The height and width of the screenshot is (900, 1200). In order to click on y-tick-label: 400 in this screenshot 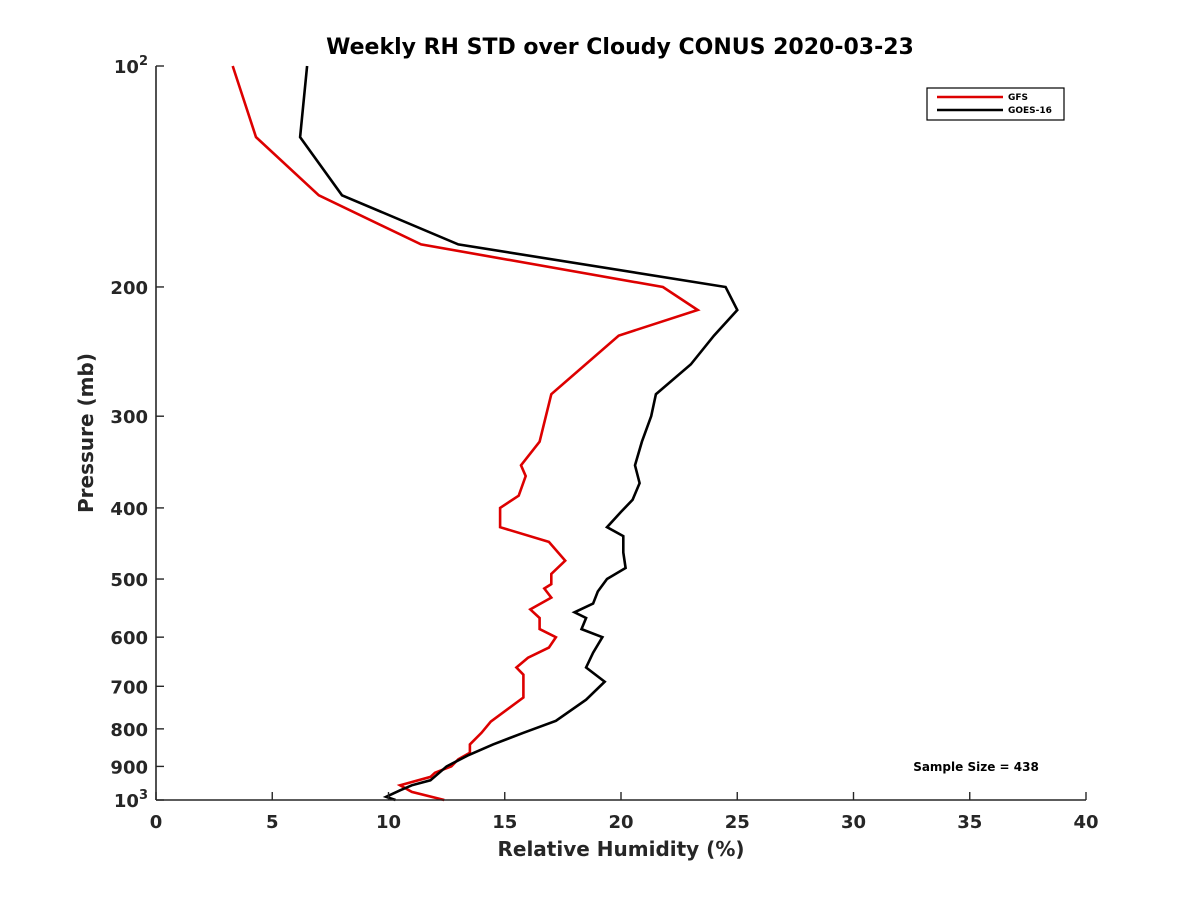, I will do `click(129, 509)`.